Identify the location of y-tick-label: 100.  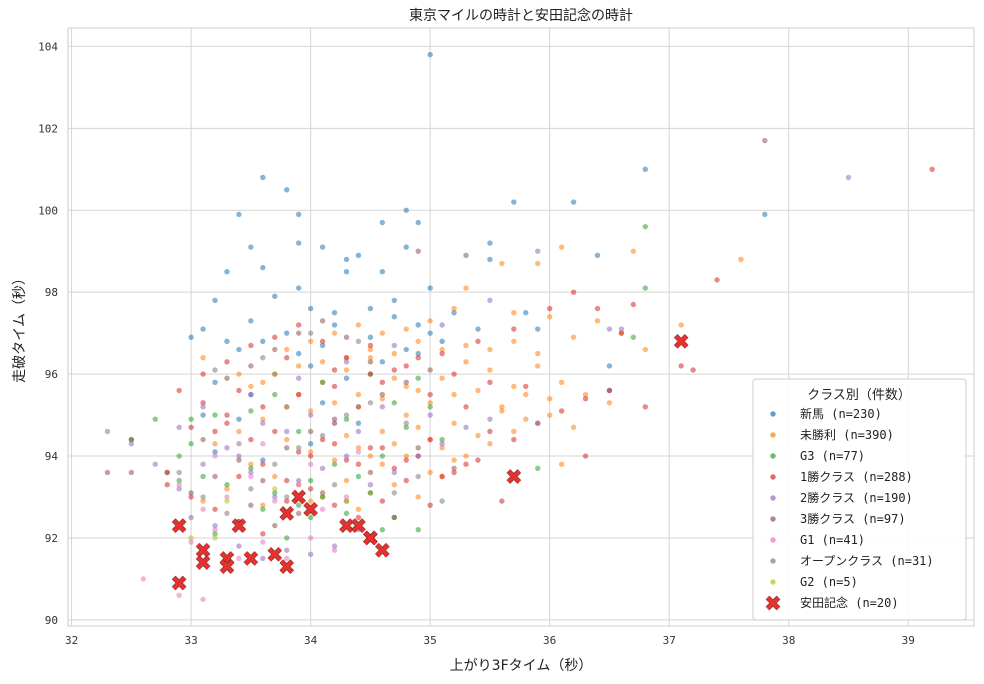
(48, 210).